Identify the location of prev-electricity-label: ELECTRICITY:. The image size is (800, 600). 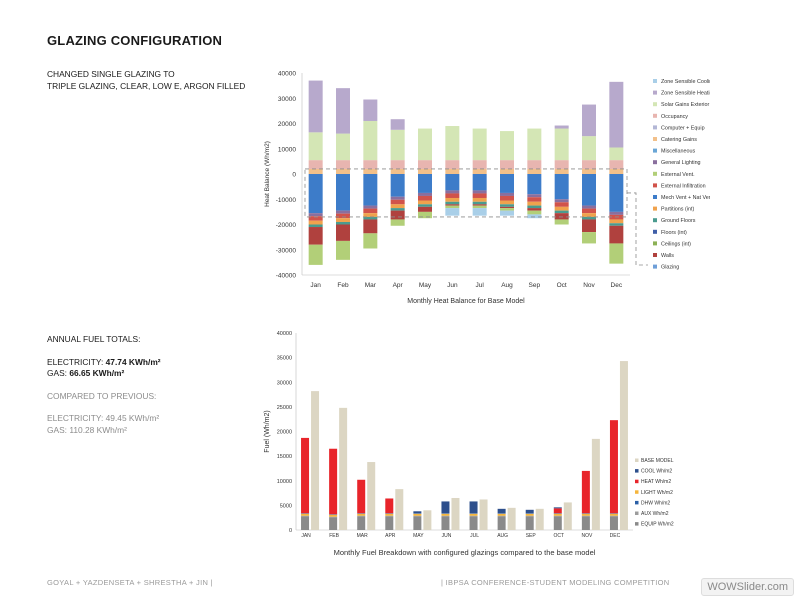
(75, 418).